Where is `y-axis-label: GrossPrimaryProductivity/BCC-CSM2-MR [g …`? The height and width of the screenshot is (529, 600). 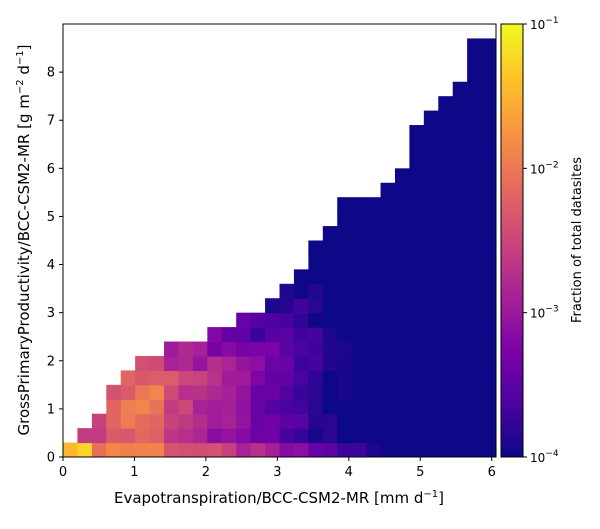 y-axis-label: GrossPrimaryProductivity/BCC-CSM2-MR [g … is located at coordinates (24, 239).